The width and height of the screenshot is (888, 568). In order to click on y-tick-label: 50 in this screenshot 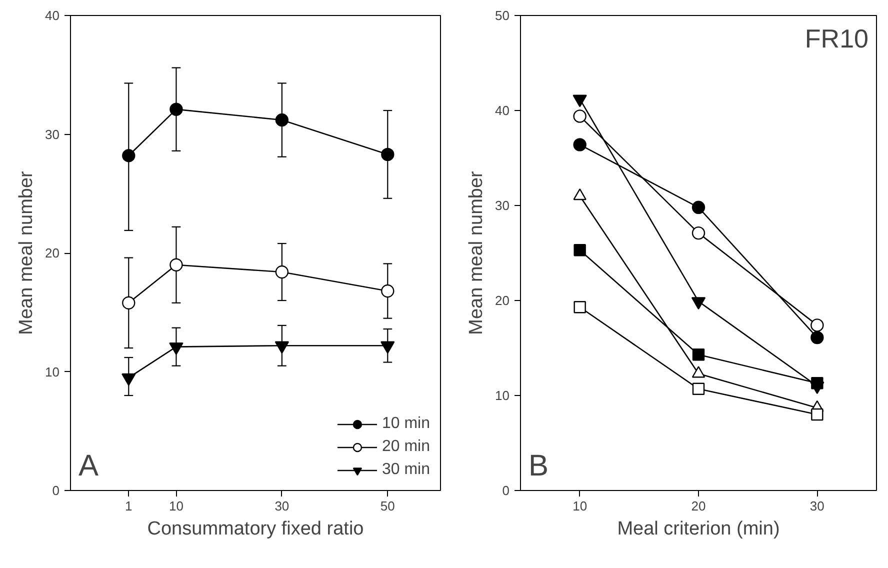, I will do `click(502, 15)`.